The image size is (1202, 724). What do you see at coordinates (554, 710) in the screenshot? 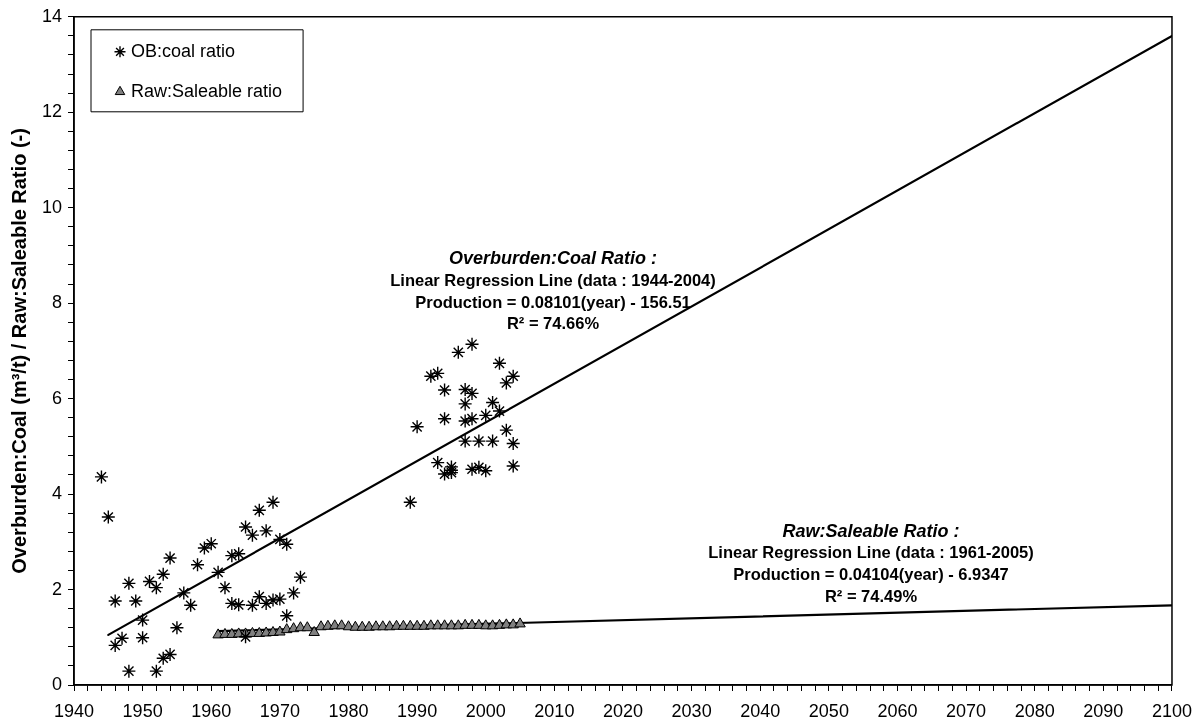
I see `x-tick-label: 2010` at bounding box center [554, 710].